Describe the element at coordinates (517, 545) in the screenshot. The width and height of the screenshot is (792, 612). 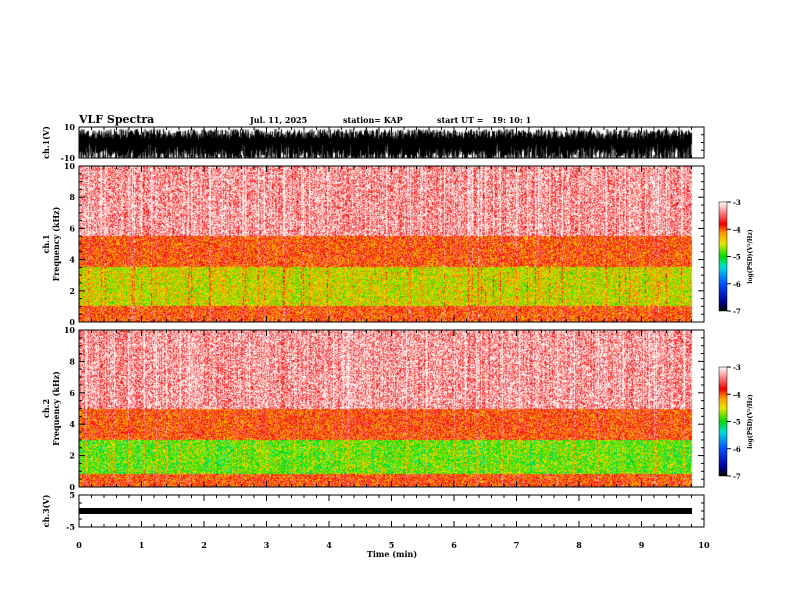
I see `x-tick-label: 7` at that location.